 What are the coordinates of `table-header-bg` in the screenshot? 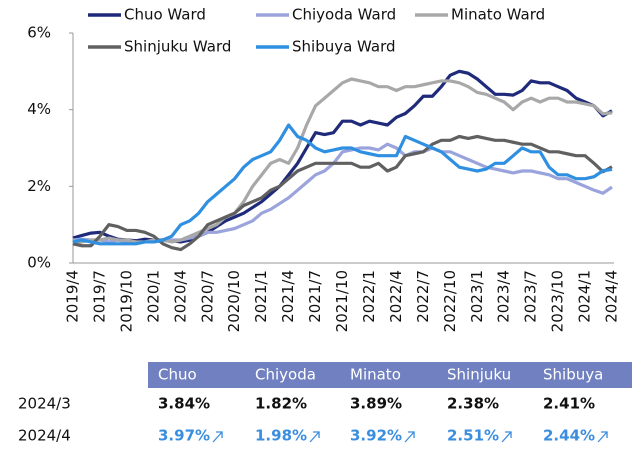 It's located at (390, 375).